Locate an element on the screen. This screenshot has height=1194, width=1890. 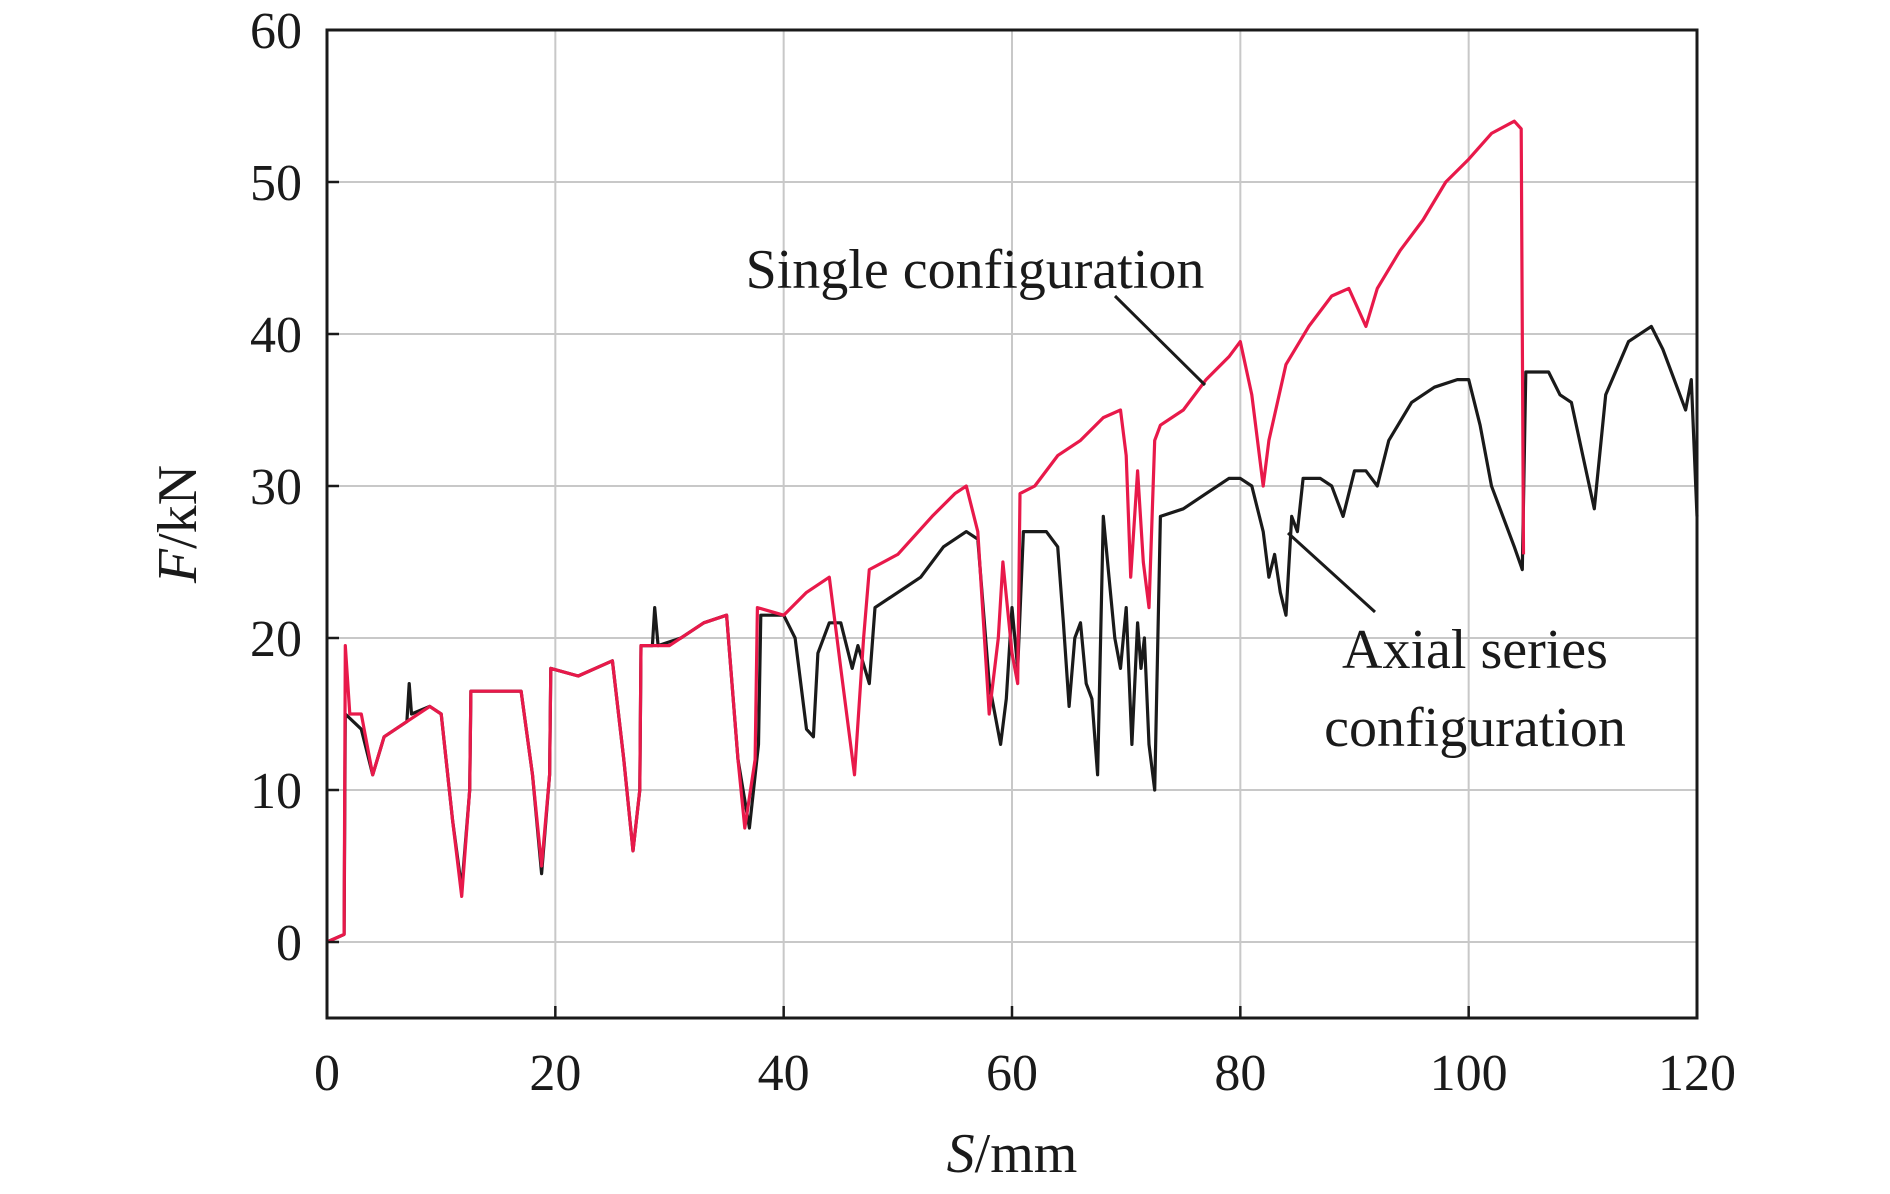
x-tick-label: 0 is located at coordinates (327, 1073).